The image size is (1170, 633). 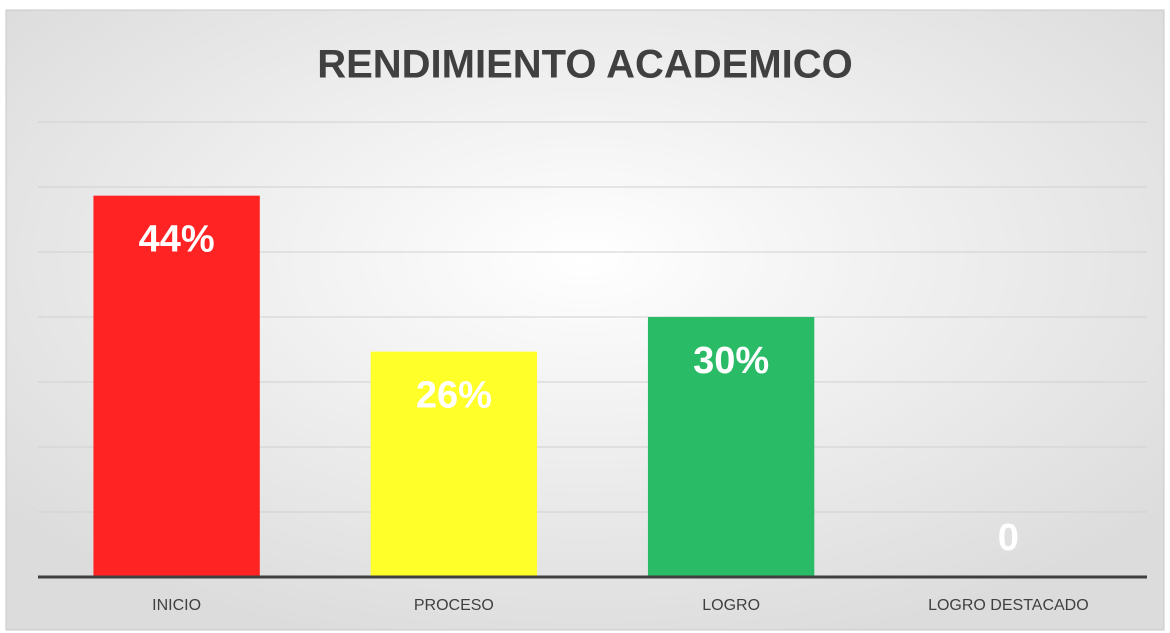 What do you see at coordinates (454, 605) in the screenshot?
I see `x-tick-label: PROCESO` at bounding box center [454, 605].